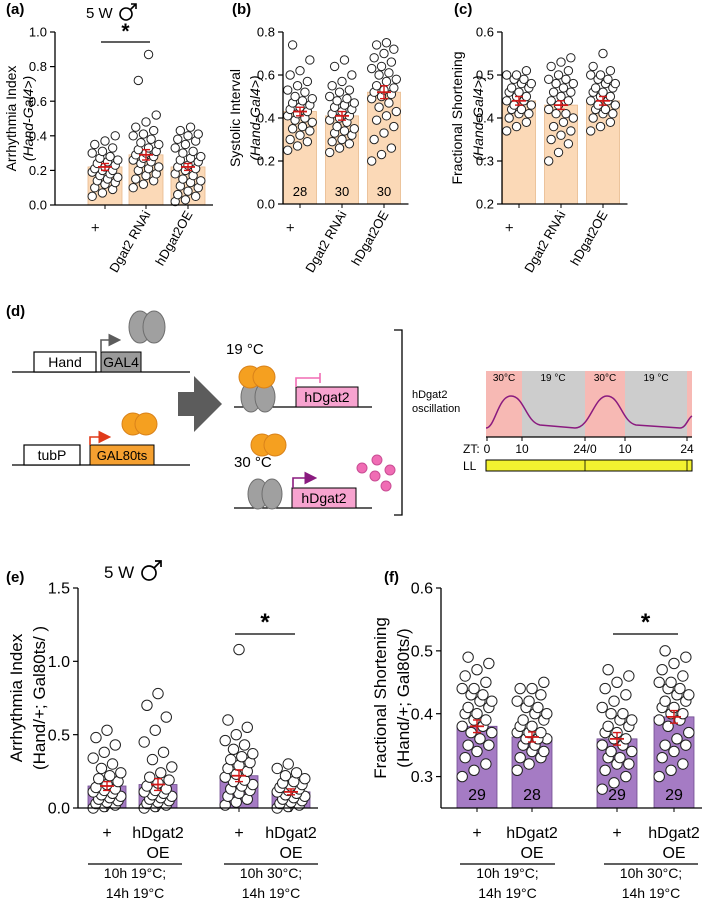 This screenshot has width=709, height=920. What do you see at coordinates (268, 445) in the screenshot?
I see `free-gal80-icon` at bounding box center [268, 445].